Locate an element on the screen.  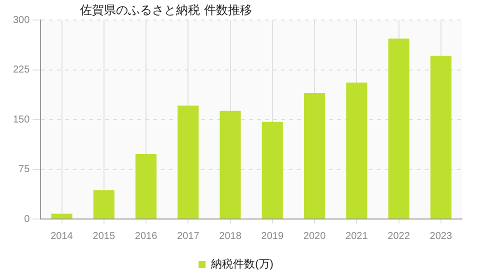
y-tick-label: 225 is located at coordinates (21, 70).